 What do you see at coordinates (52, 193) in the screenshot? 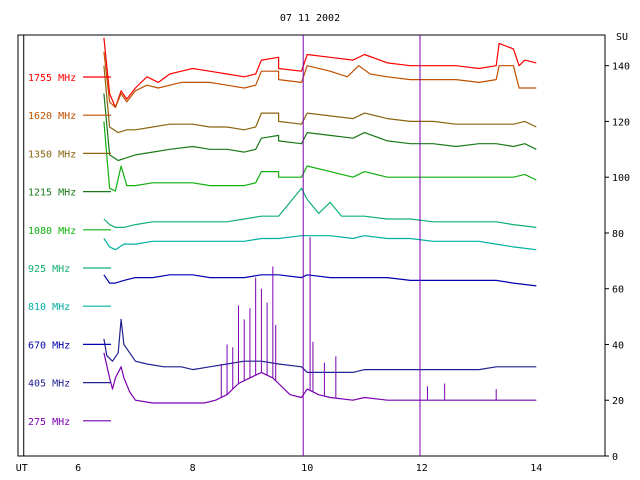
I see `legend-label: 1215 MHz` at bounding box center [52, 193].